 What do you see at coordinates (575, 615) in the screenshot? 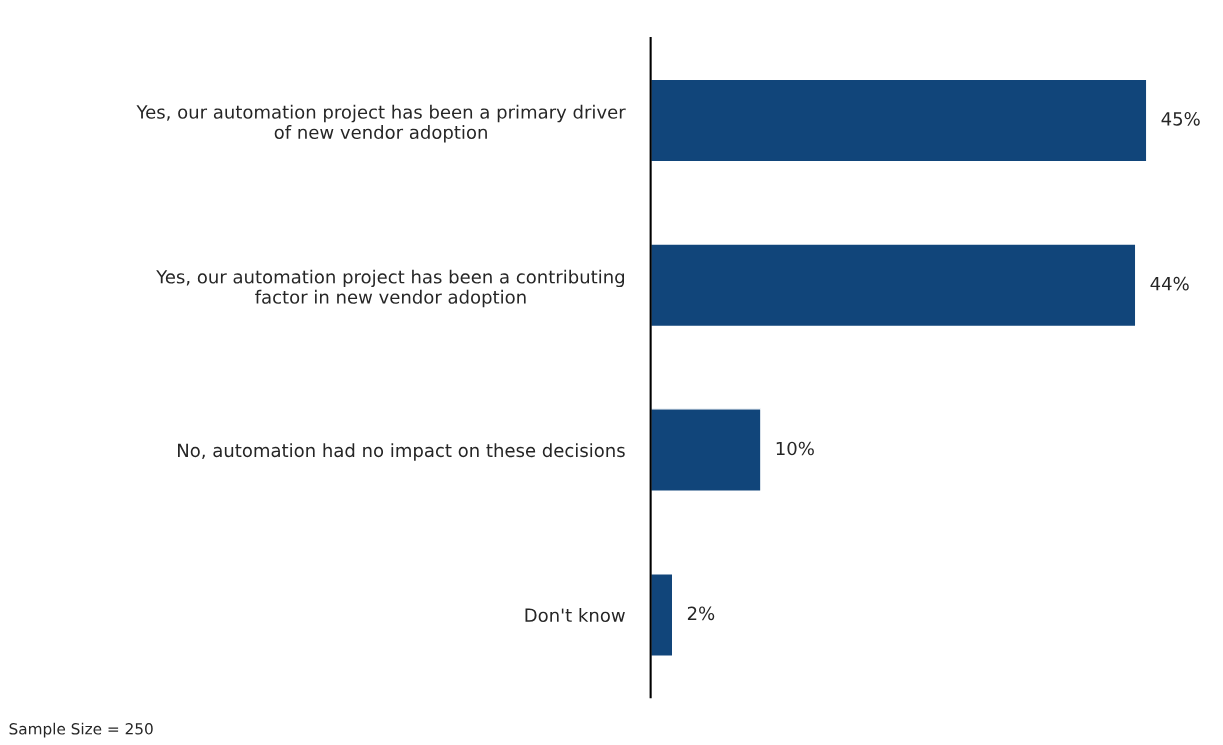
I see `y-tick-label: Don't know` at bounding box center [575, 615].